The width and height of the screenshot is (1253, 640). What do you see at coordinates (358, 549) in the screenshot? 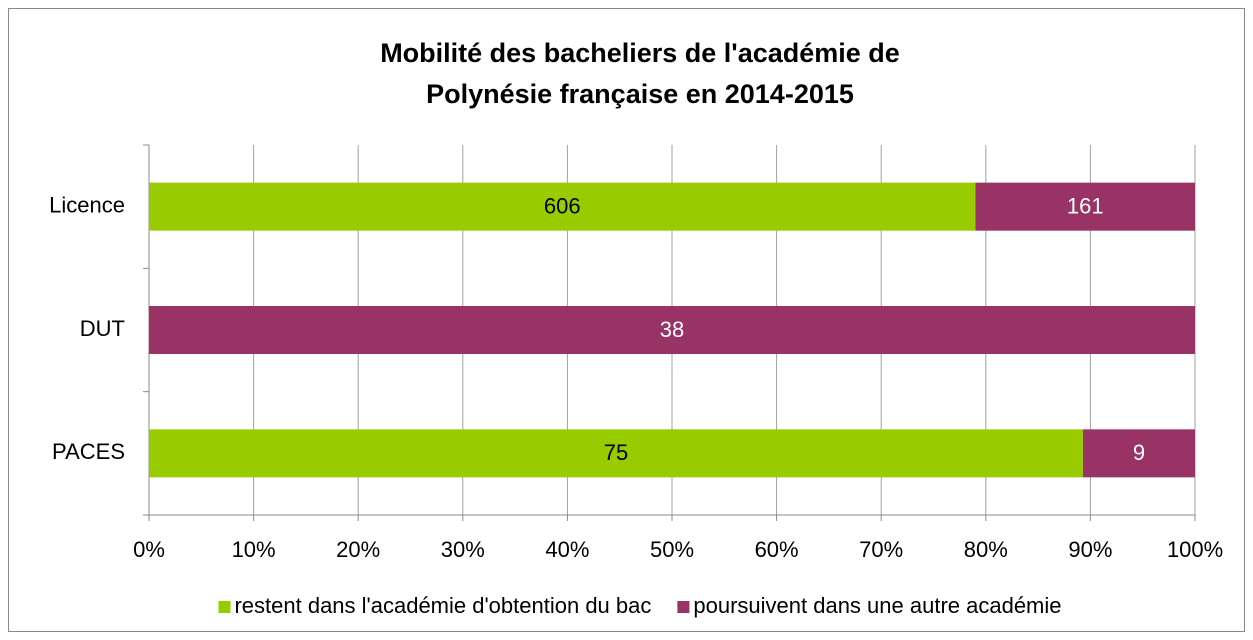
I see `x-tick-label: 20%` at bounding box center [358, 549].